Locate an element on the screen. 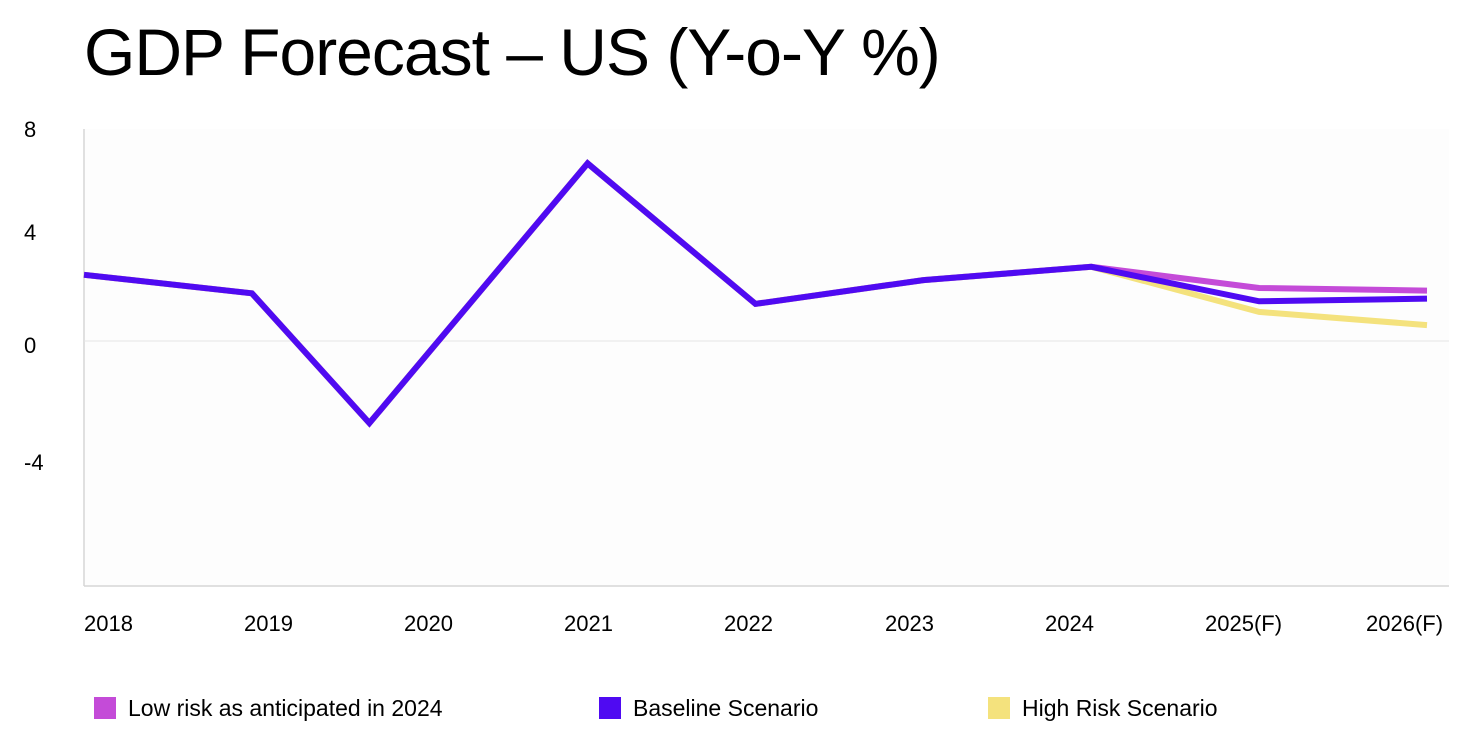 Image resolution: width=1472 pixels, height=746 pixels. y-tick-label: -4 is located at coordinates (34, 462).